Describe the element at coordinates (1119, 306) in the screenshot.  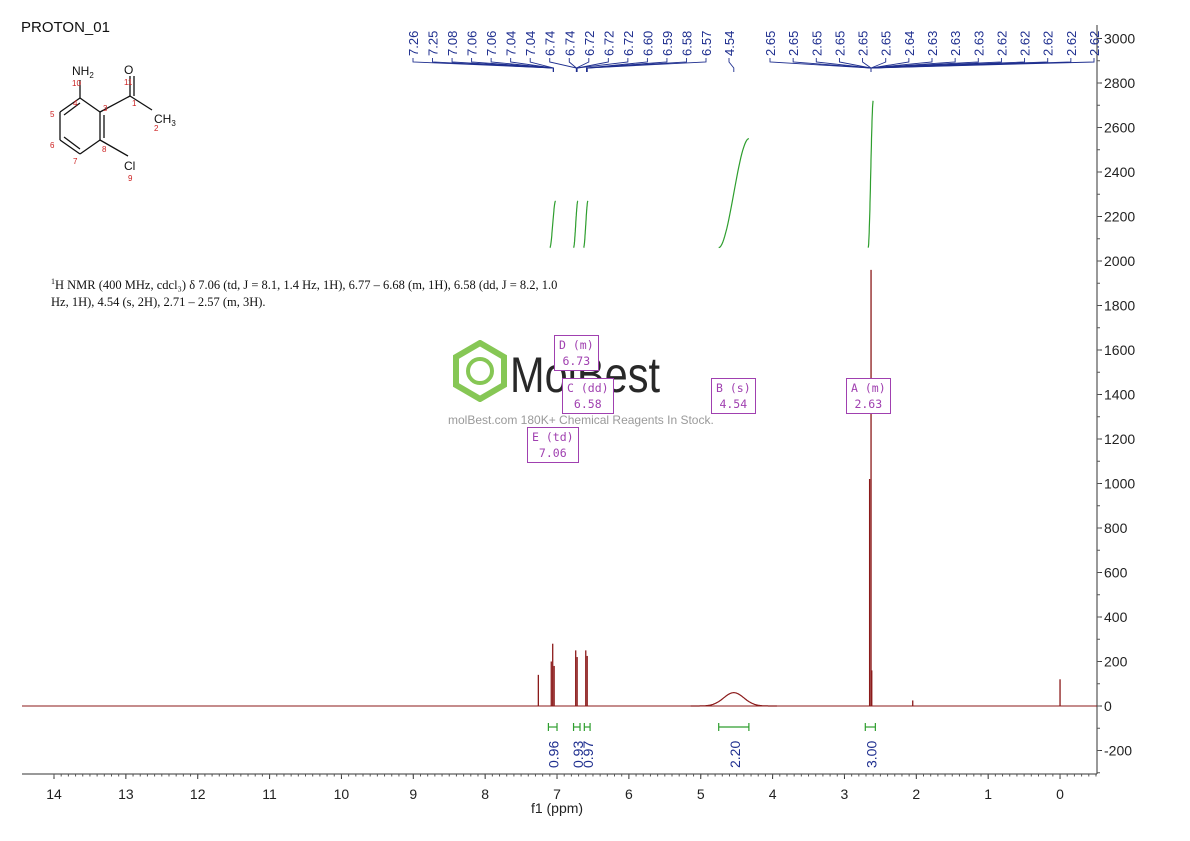
I see `y-tick-label: 1800` at that location.